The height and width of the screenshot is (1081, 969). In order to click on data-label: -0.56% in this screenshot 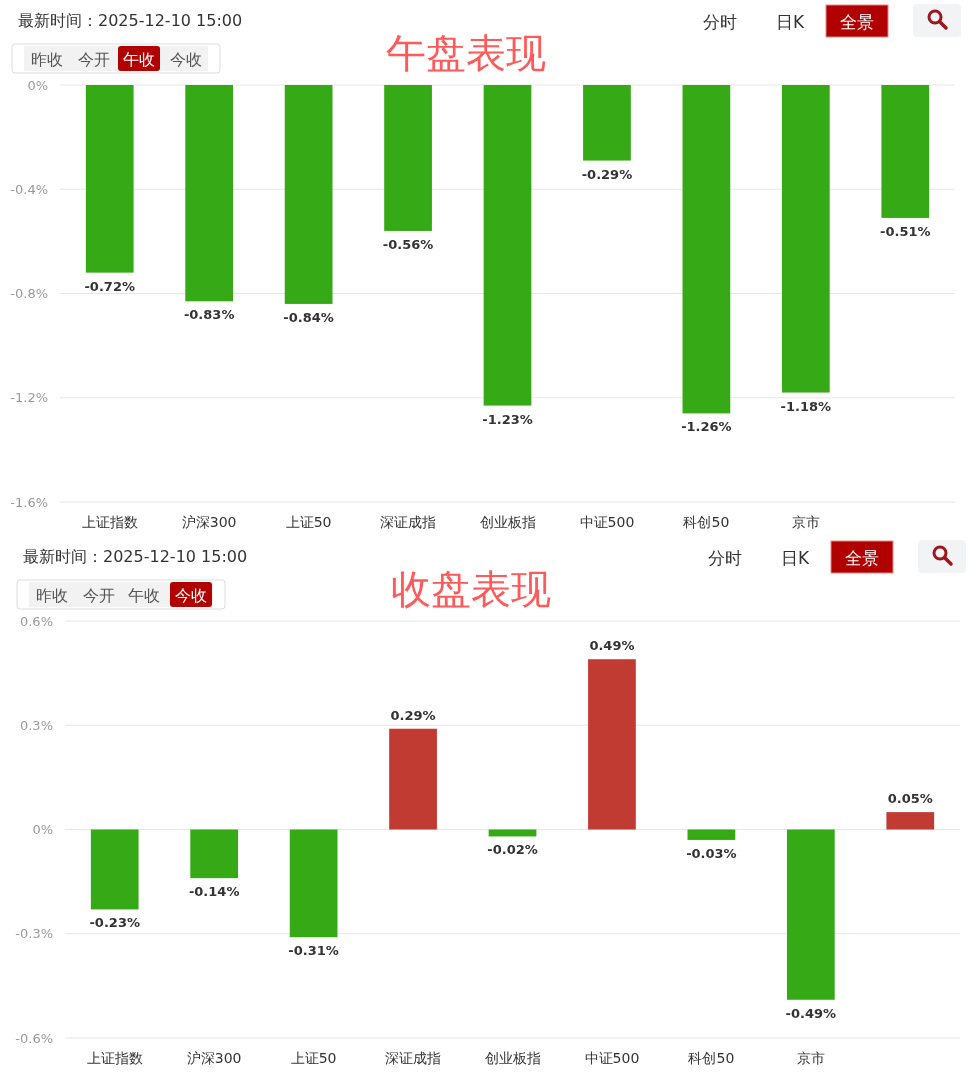, I will do `click(408, 244)`.